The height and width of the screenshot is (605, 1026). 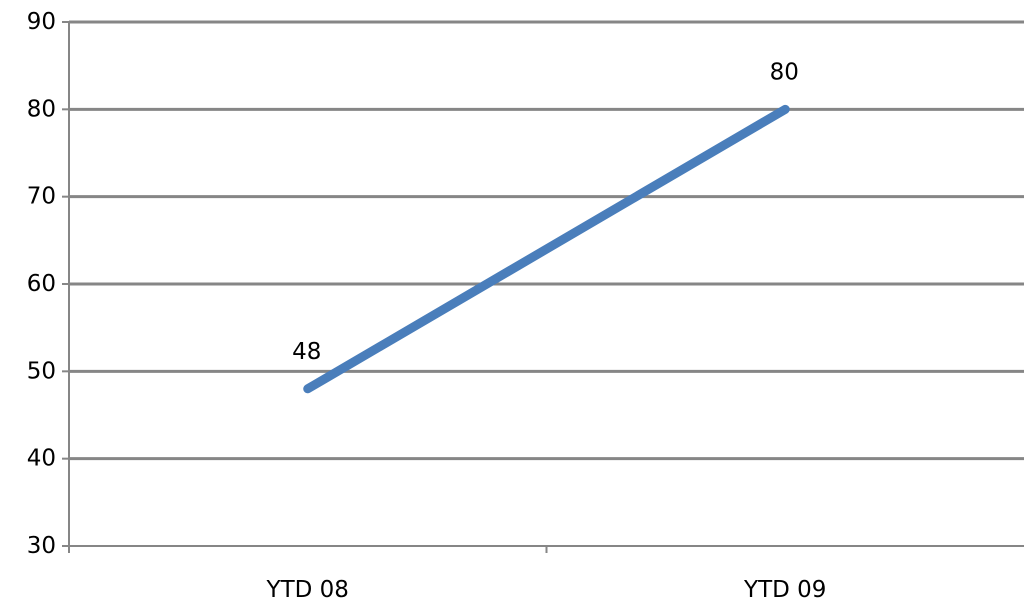 I want to click on y-axis-tick-labels: 30 40 50 60 70 80 90, so click(x=41, y=284).